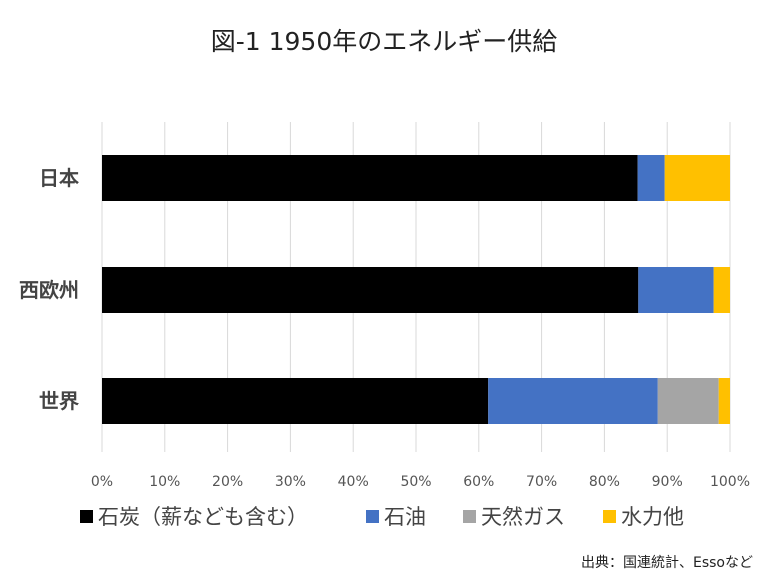 This screenshot has height=583, width=768. What do you see at coordinates (49, 290) in the screenshot?
I see `category-label: 西欧州` at bounding box center [49, 290].